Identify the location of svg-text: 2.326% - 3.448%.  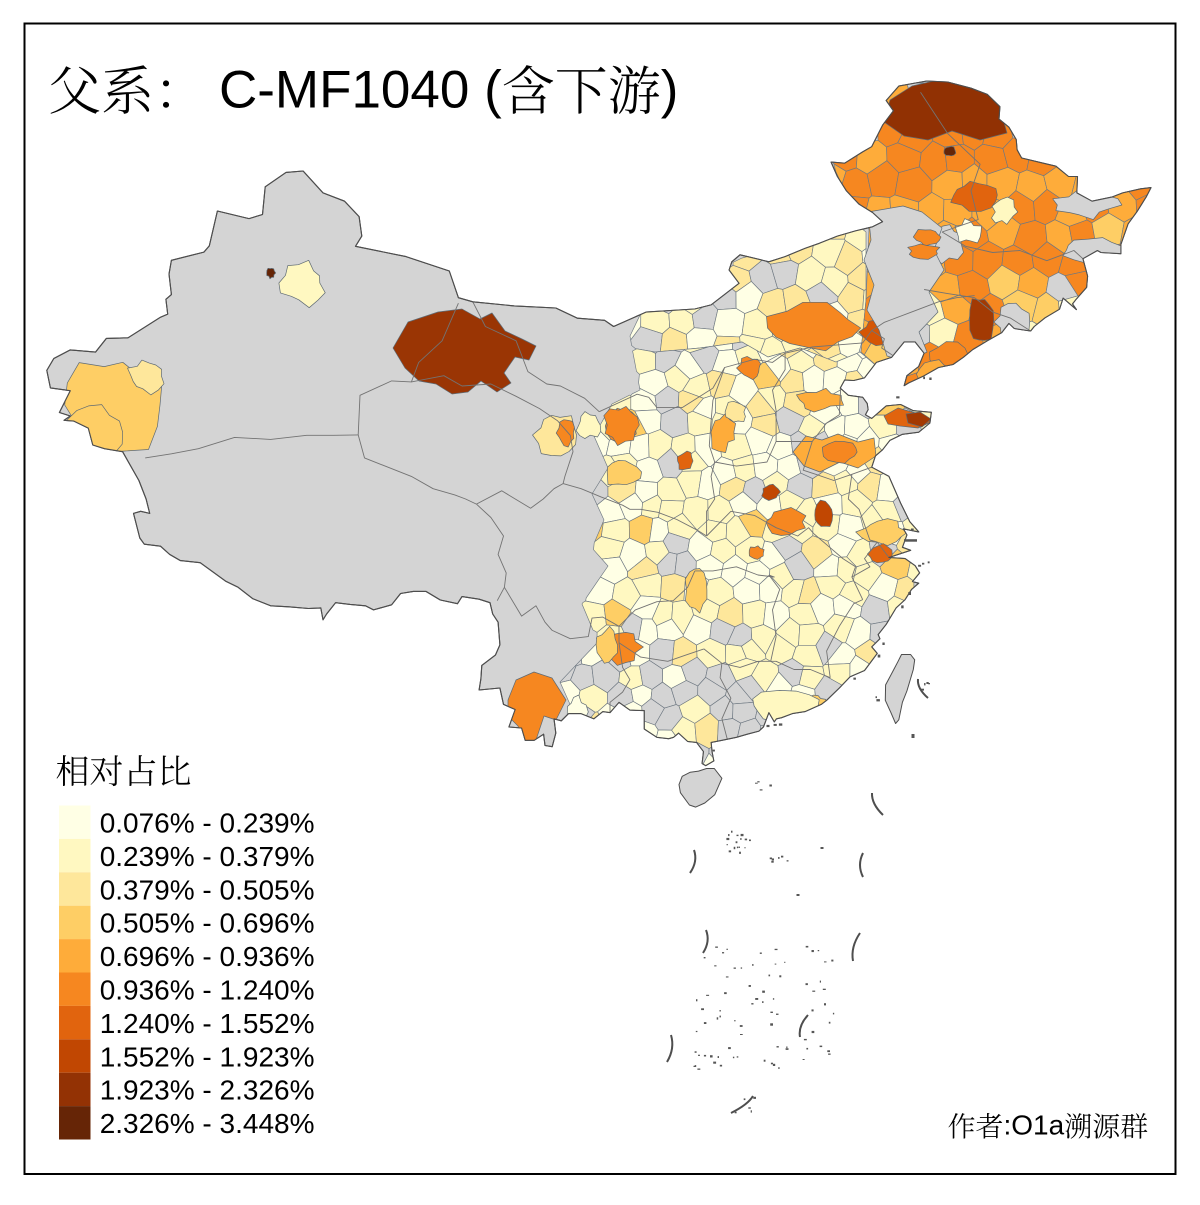
(207, 1123).